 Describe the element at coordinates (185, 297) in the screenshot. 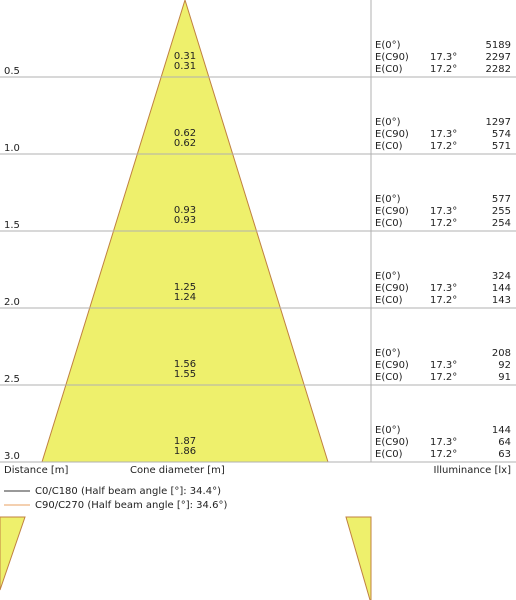

I see `cone-diameter: 1.24` at that location.